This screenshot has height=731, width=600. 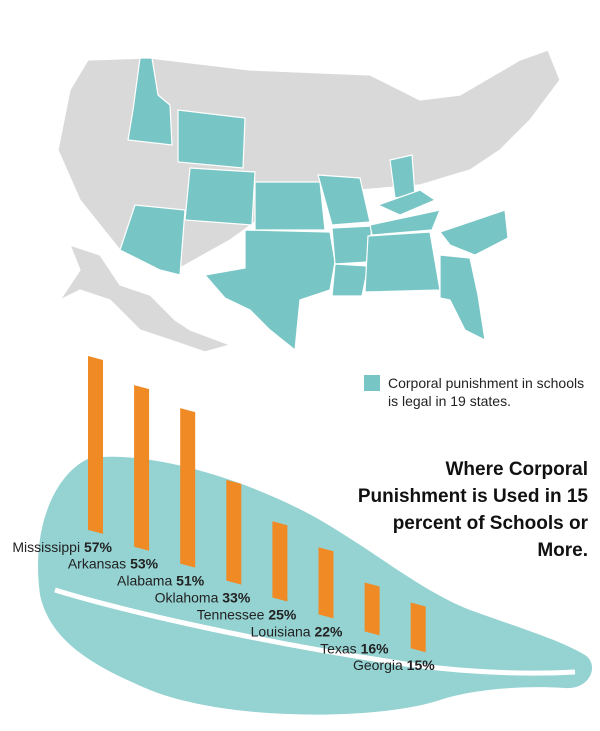 I want to click on value-label: 16%, so click(x=375, y=648).